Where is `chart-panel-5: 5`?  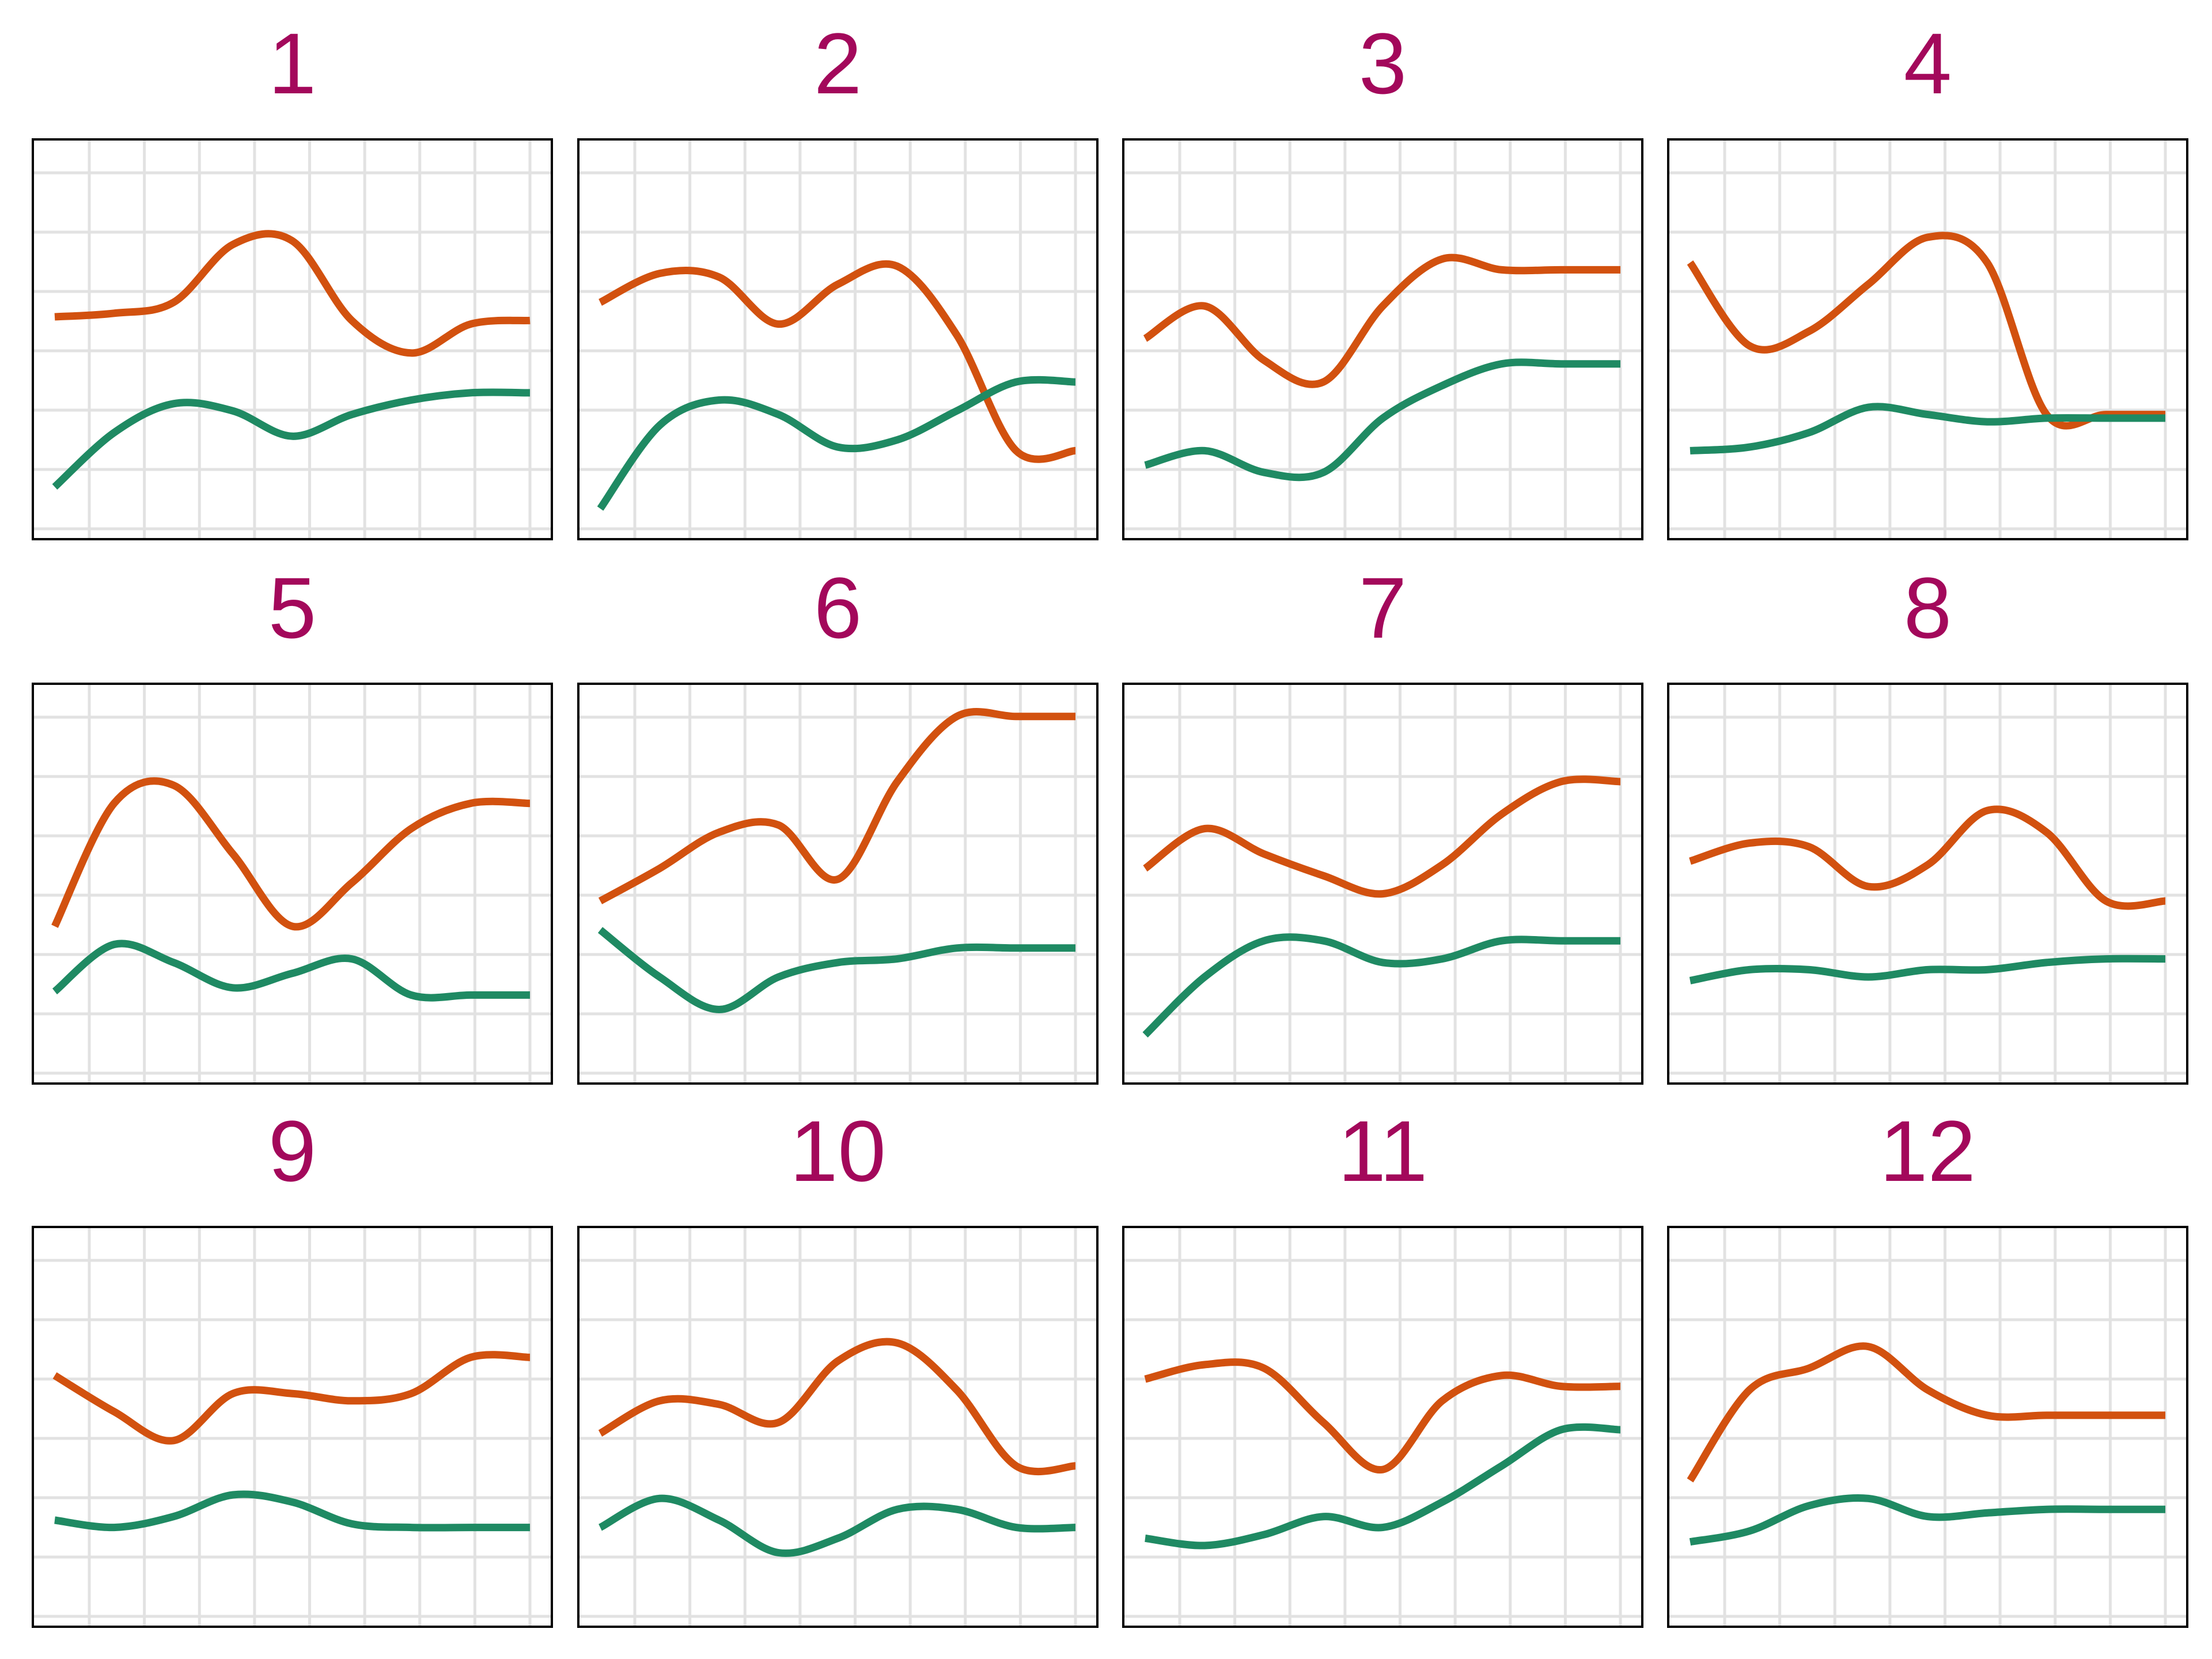 chart-panel-5: 5 is located at coordinates (292, 825).